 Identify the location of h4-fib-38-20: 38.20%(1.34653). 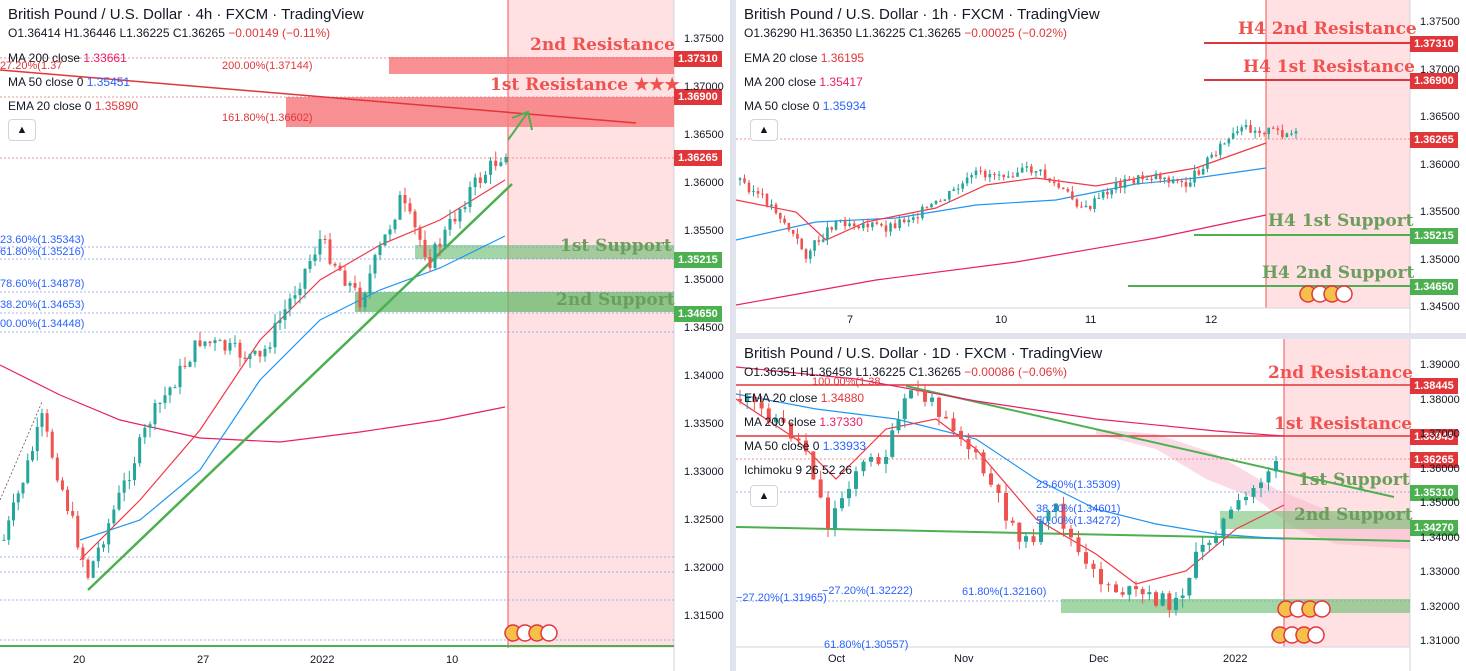
(42, 305).